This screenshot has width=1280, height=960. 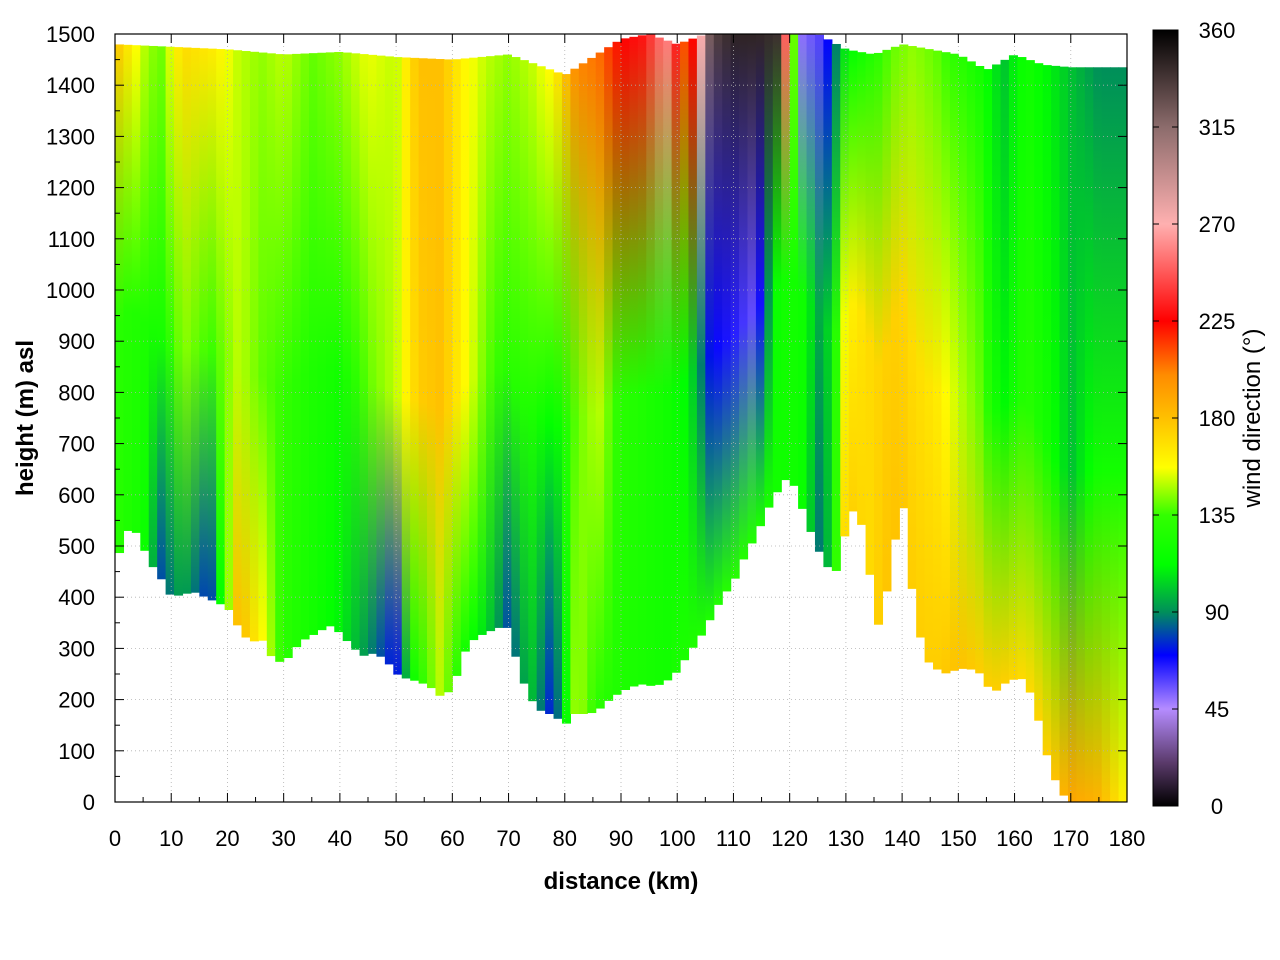 I want to click on x-tick-label: 60, so click(x=452, y=838).